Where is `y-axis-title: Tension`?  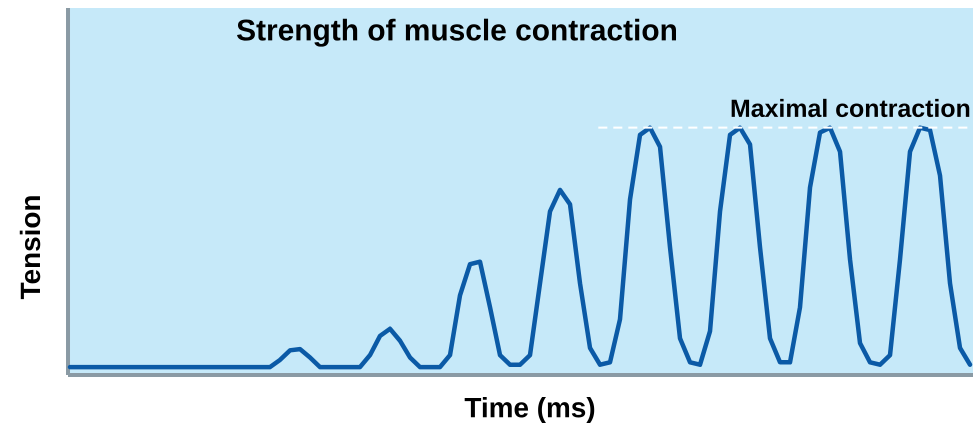
y-axis-title: Tension is located at coordinates (30, 248).